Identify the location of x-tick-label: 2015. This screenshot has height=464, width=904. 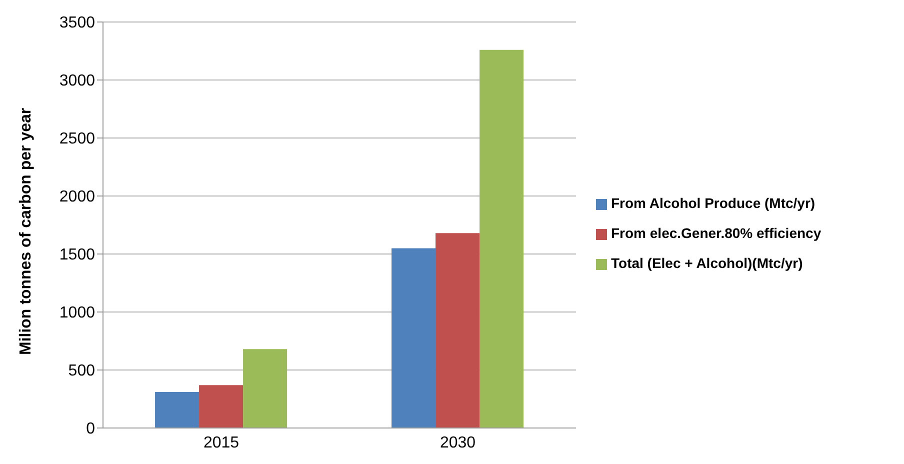
(221, 443).